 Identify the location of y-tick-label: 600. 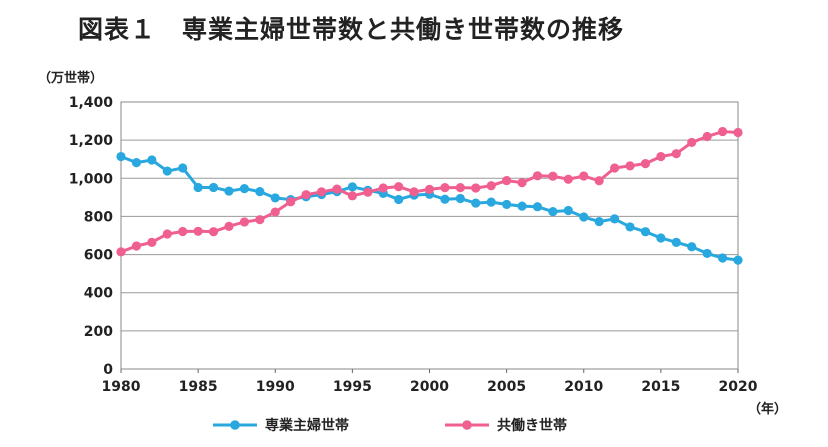
(98, 256).